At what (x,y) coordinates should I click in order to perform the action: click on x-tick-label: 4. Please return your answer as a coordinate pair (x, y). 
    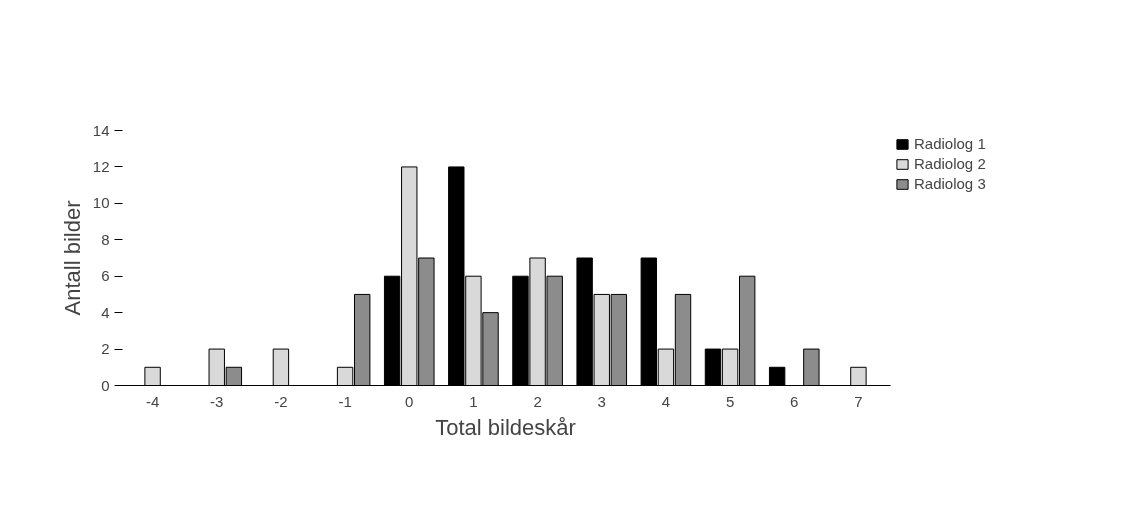
    Looking at the image, I should click on (666, 401).